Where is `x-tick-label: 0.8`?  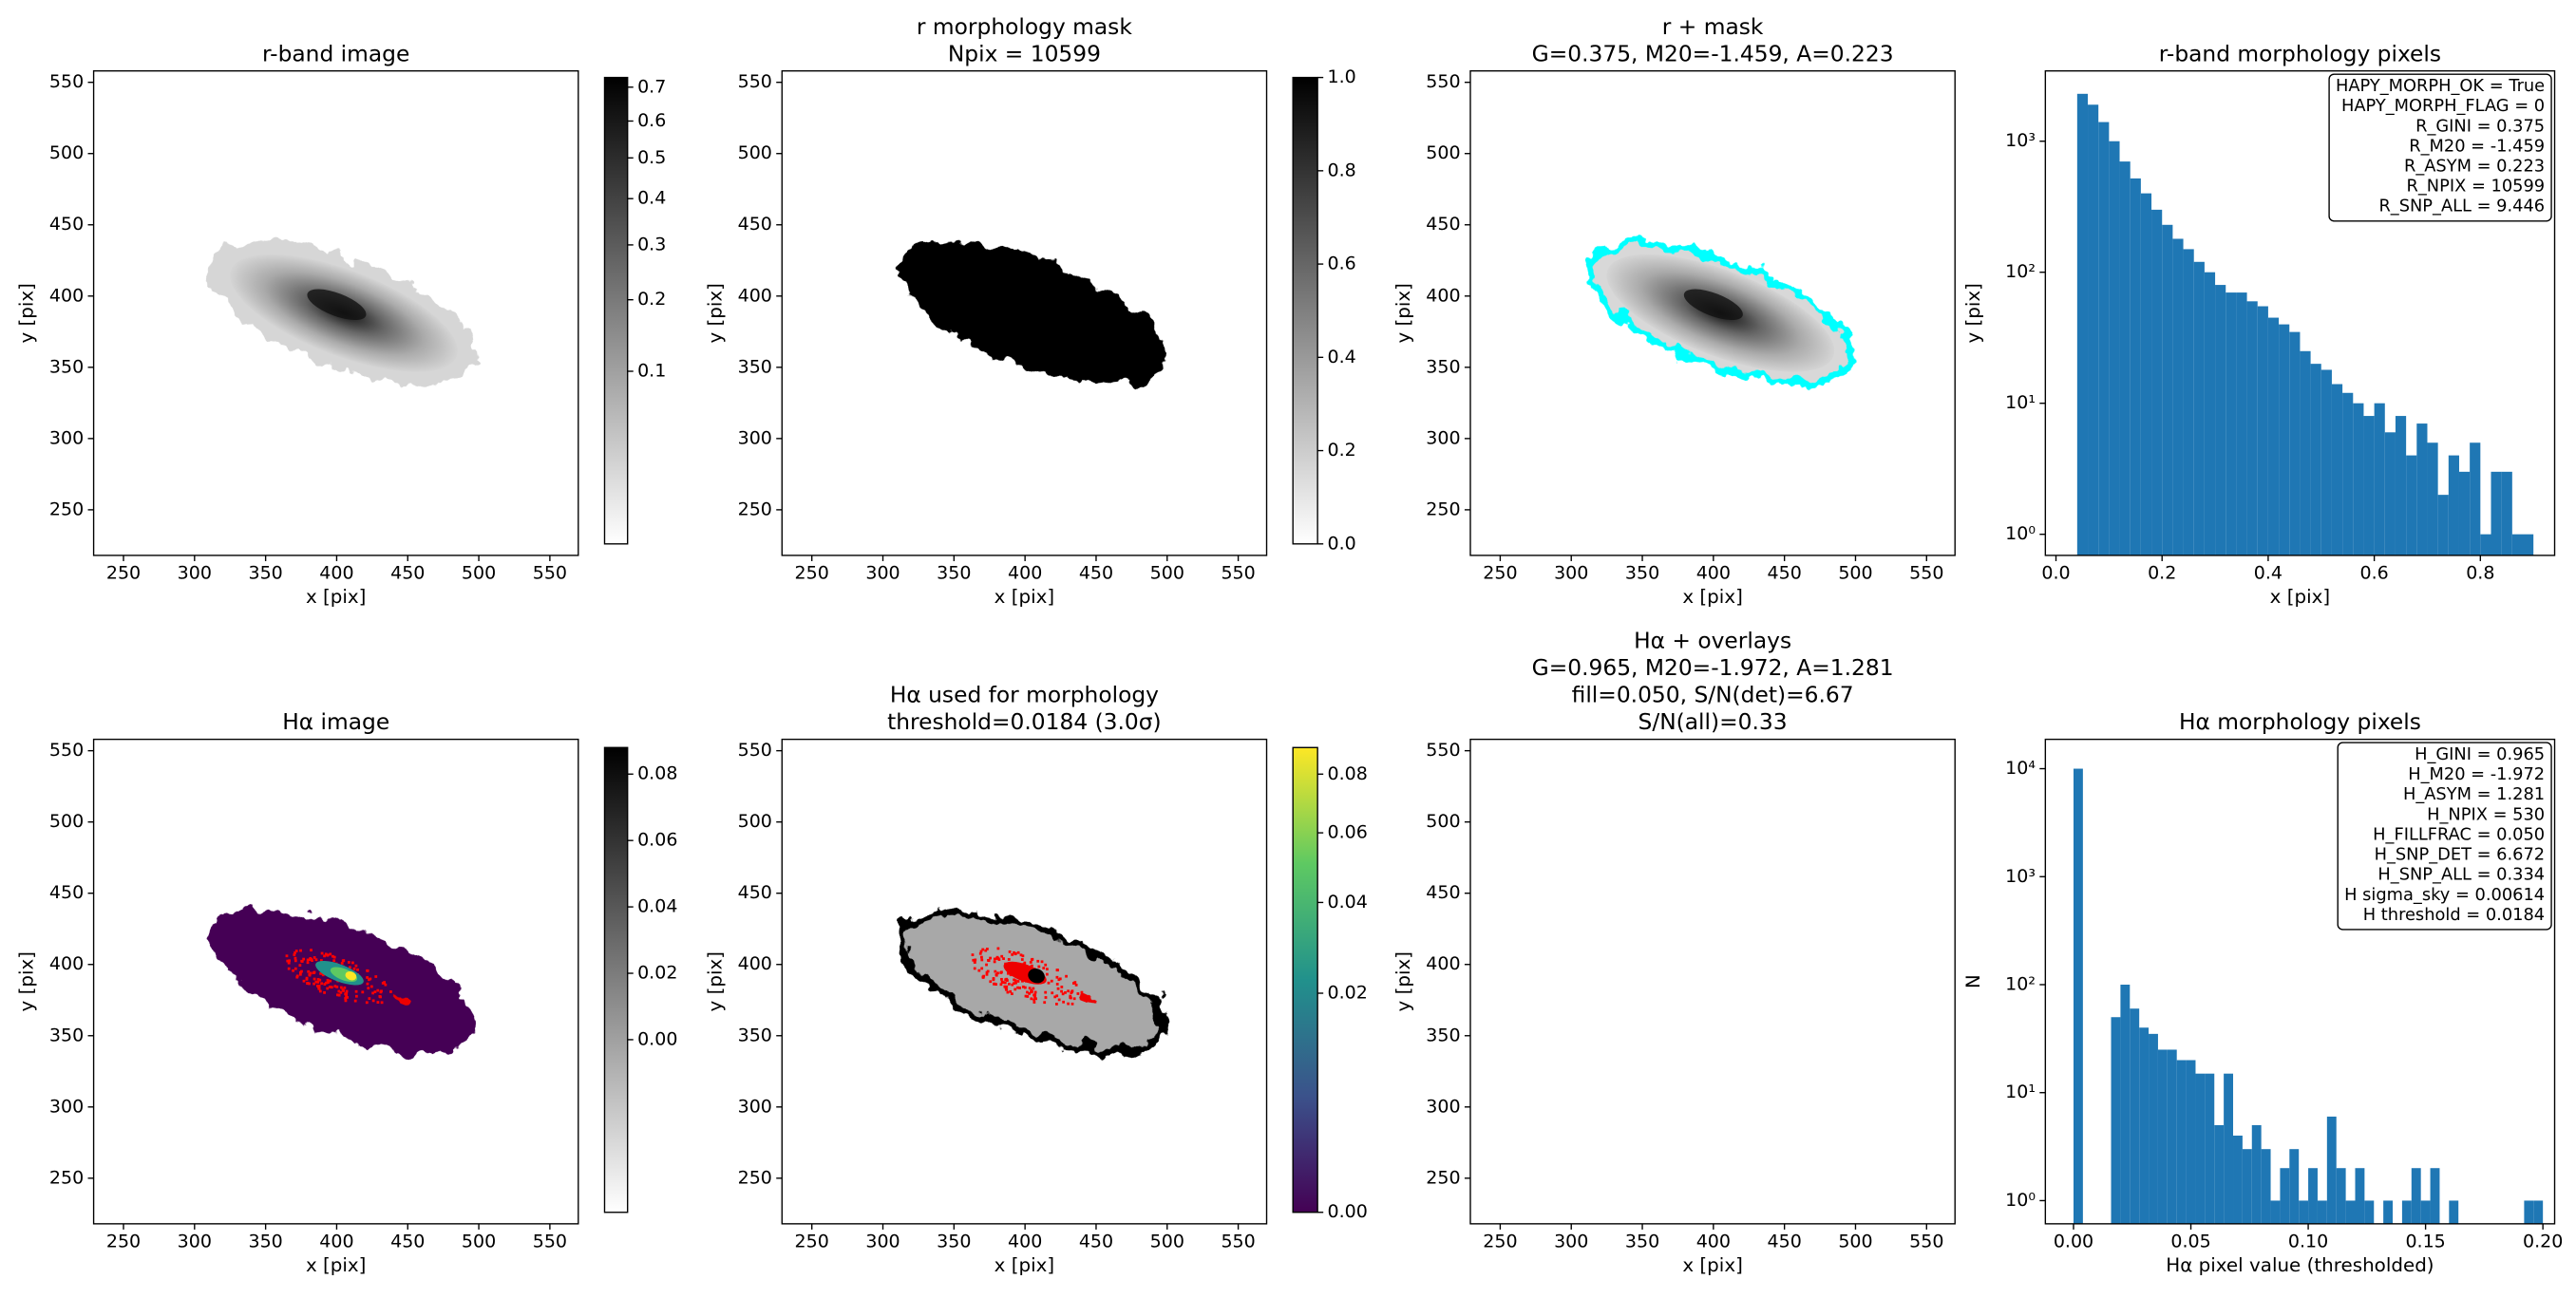 x-tick-label: 0.8 is located at coordinates (2480, 572).